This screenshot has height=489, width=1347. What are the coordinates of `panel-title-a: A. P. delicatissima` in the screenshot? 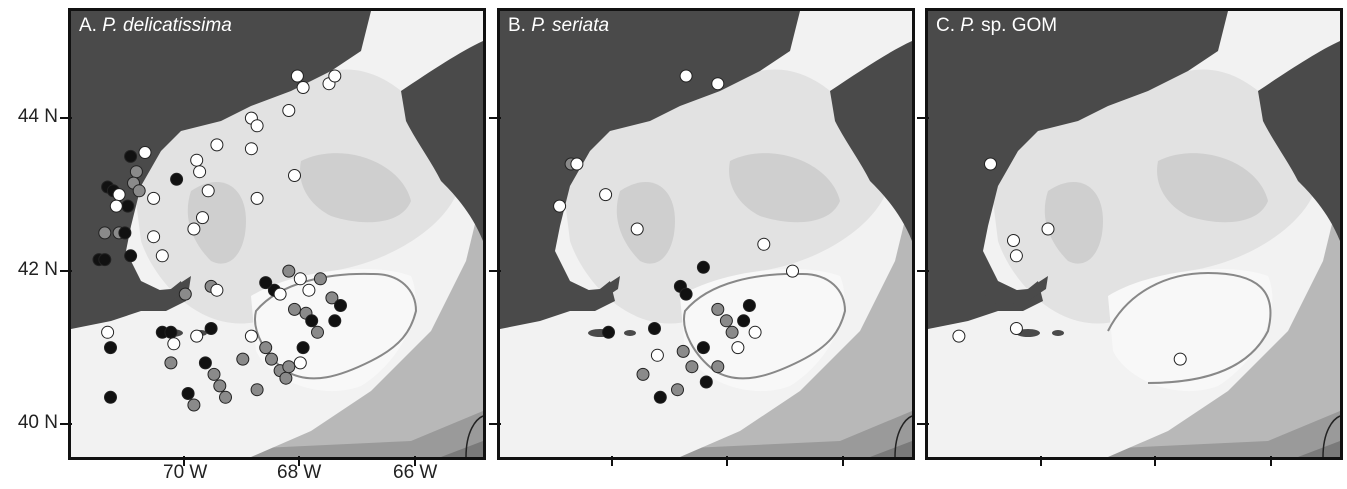 It's located at (155, 26).